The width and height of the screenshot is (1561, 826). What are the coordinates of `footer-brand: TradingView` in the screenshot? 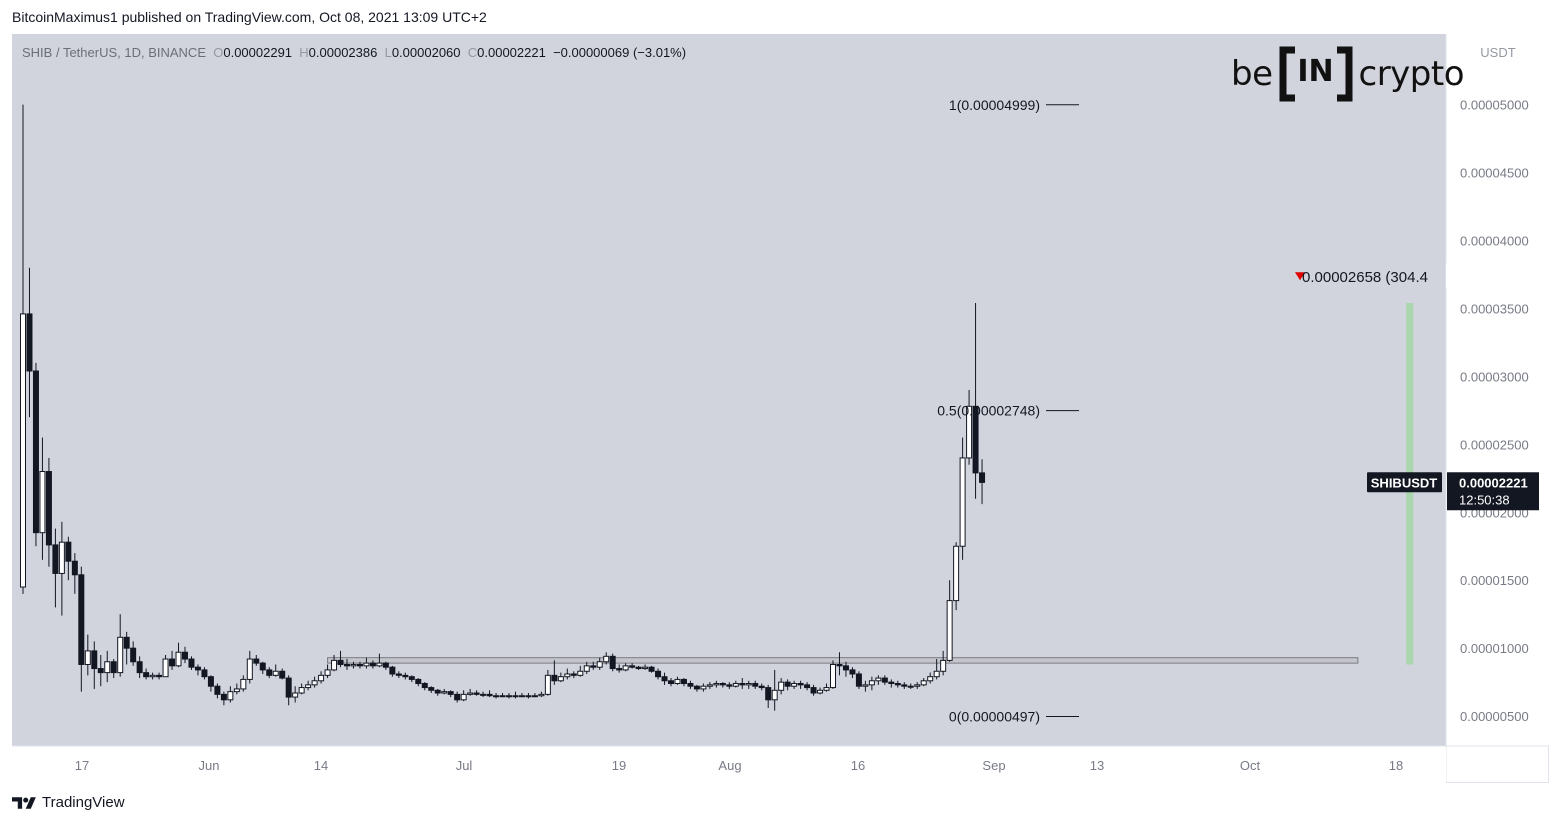 It's located at (68, 802).